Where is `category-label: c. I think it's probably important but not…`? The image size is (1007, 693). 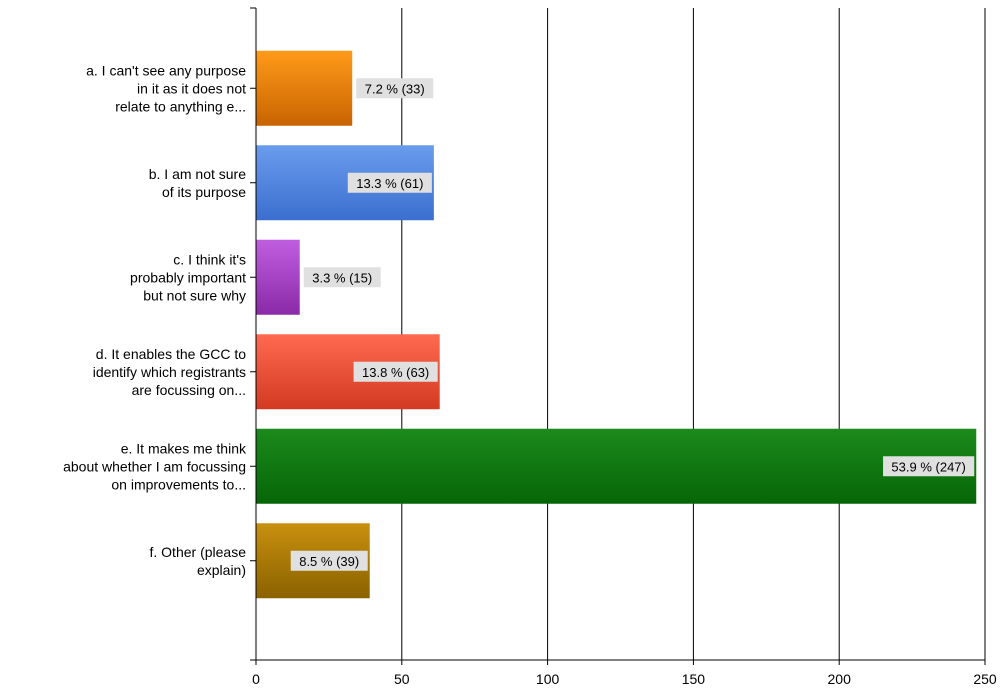 category-label: c. I think it's probably important but not… is located at coordinates (188, 277).